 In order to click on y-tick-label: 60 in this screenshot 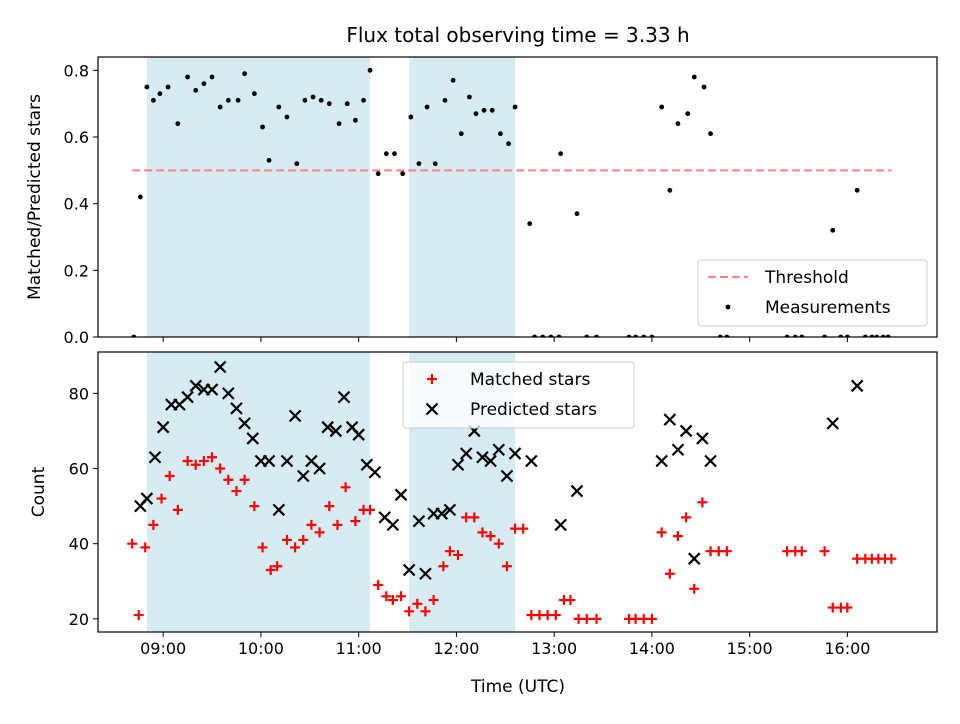, I will do `click(79, 469)`.